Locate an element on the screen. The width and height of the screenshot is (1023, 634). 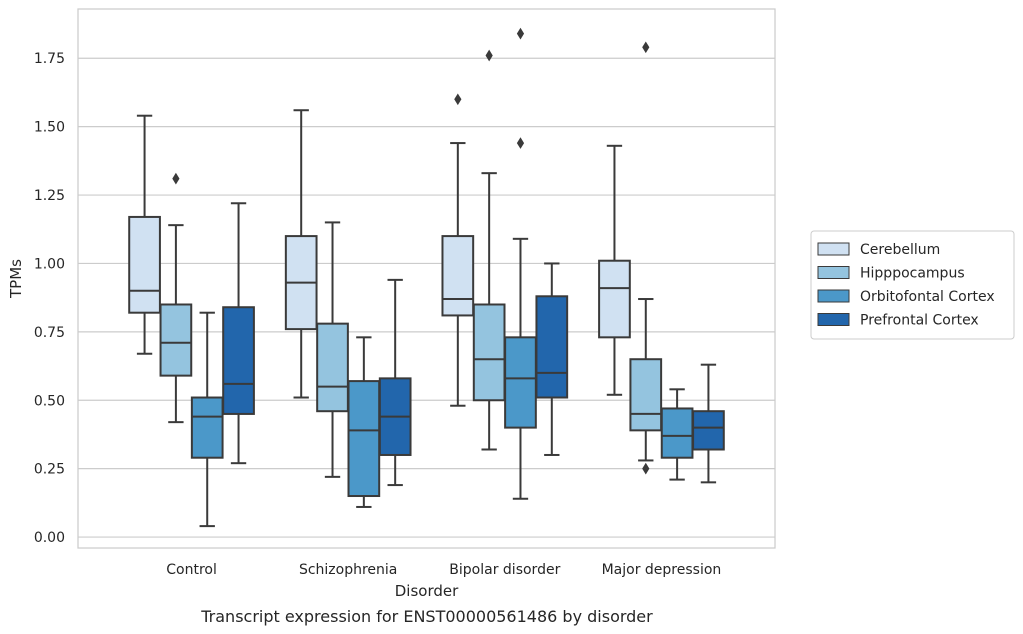
y-tick-label: 0.75 is located at coordinates (49, 333).